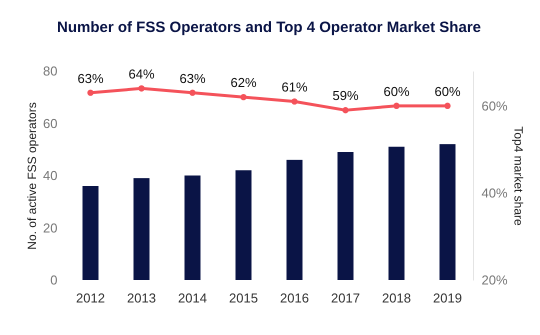 Image resolution: width=540 pixels, height=335 pixels. What do you see at coordinates (243, 82) in the screenshot?
I see `data-label: 62%` at bounding box center [243, 82].